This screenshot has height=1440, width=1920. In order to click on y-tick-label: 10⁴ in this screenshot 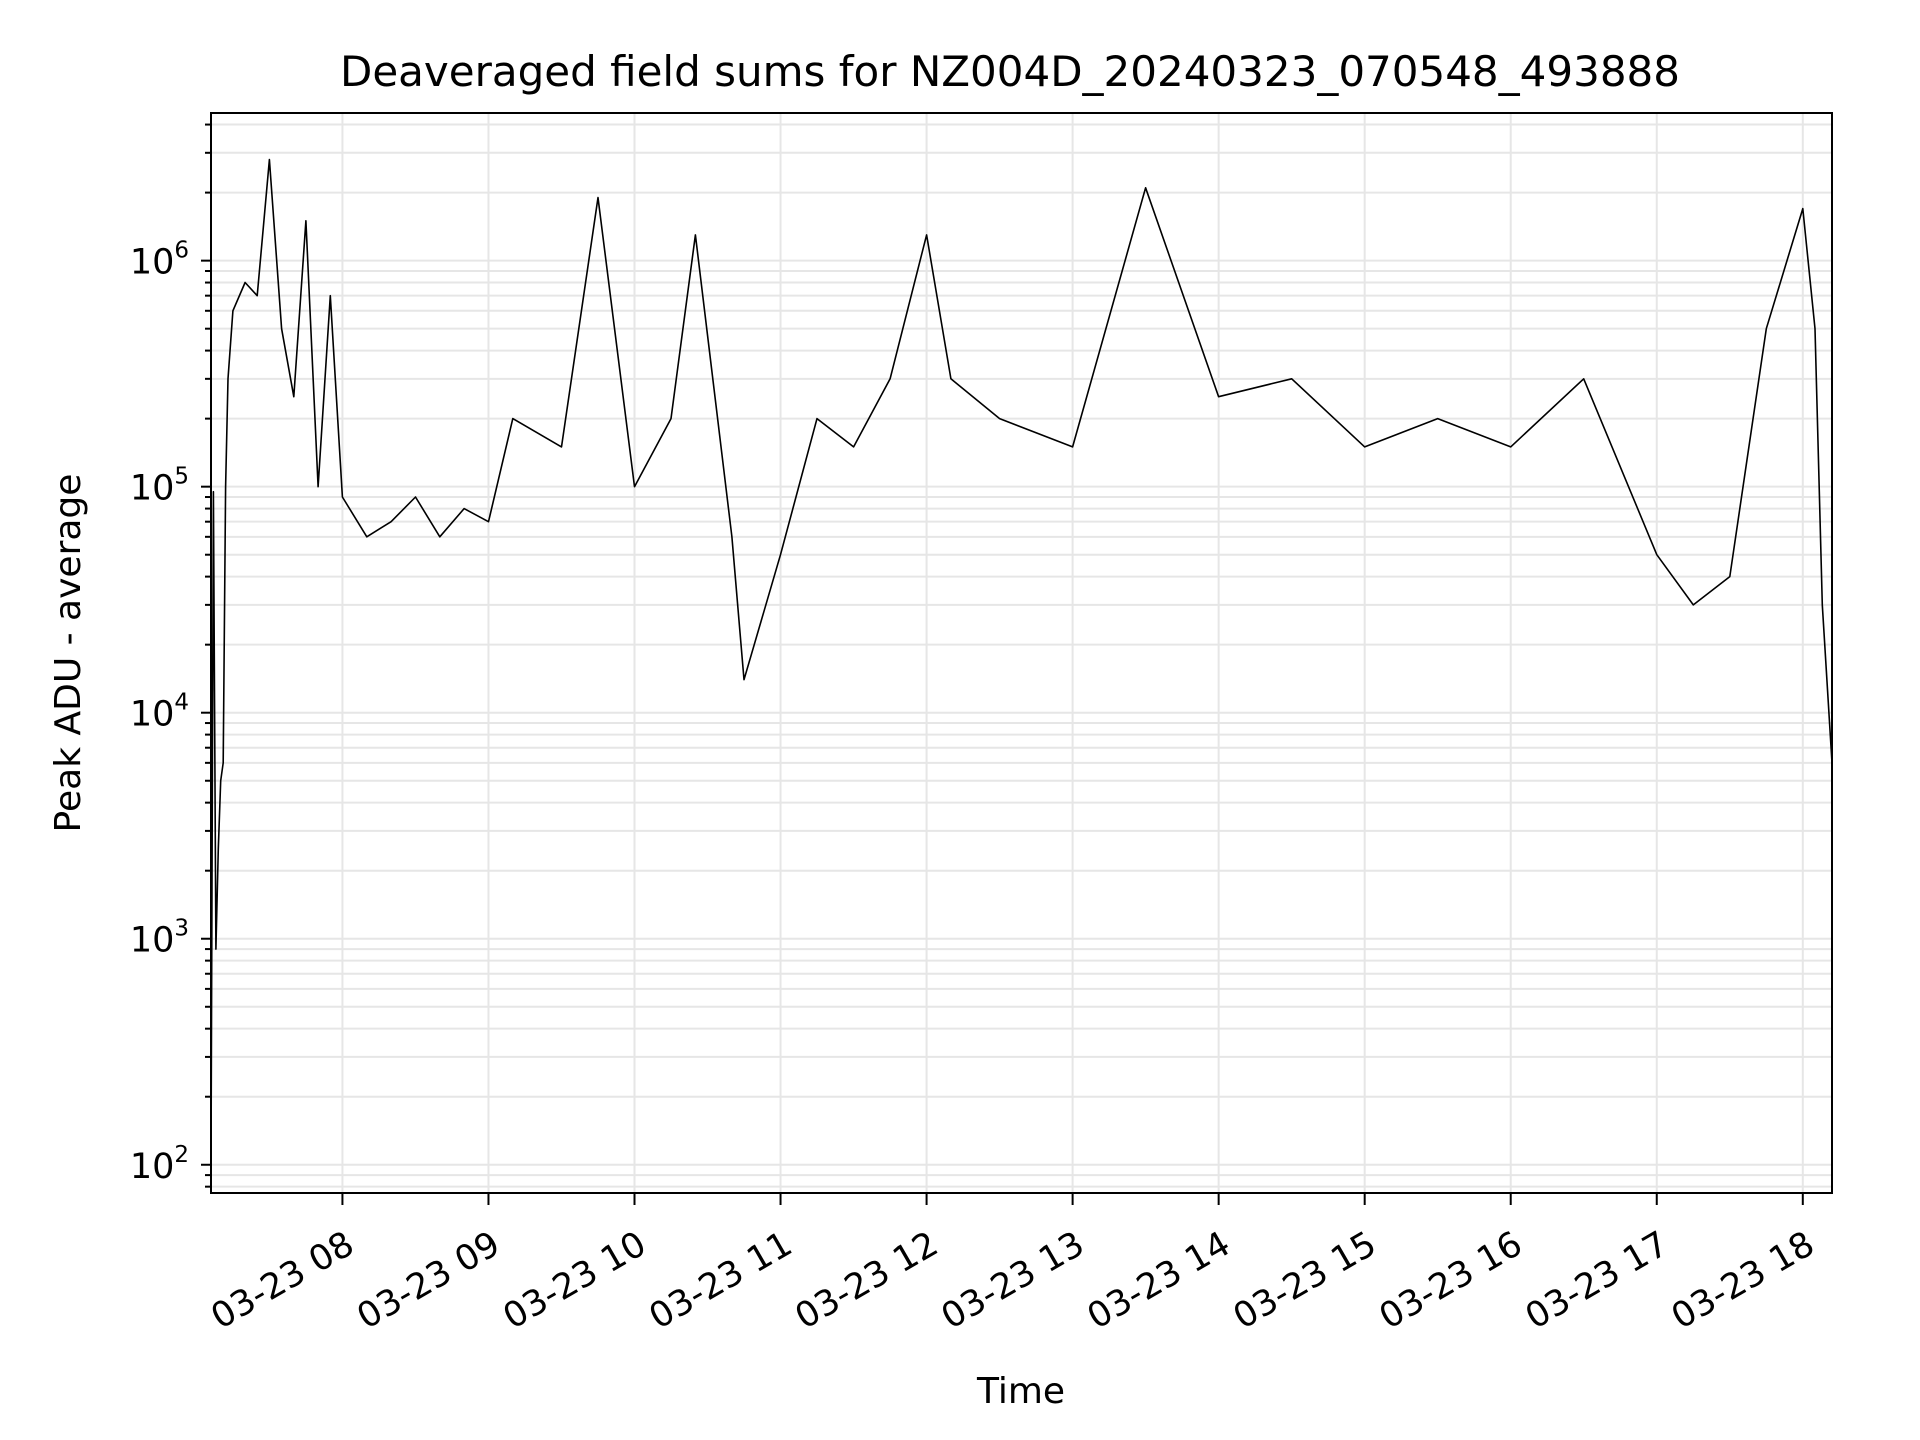, I will do `click(159, 712)`.